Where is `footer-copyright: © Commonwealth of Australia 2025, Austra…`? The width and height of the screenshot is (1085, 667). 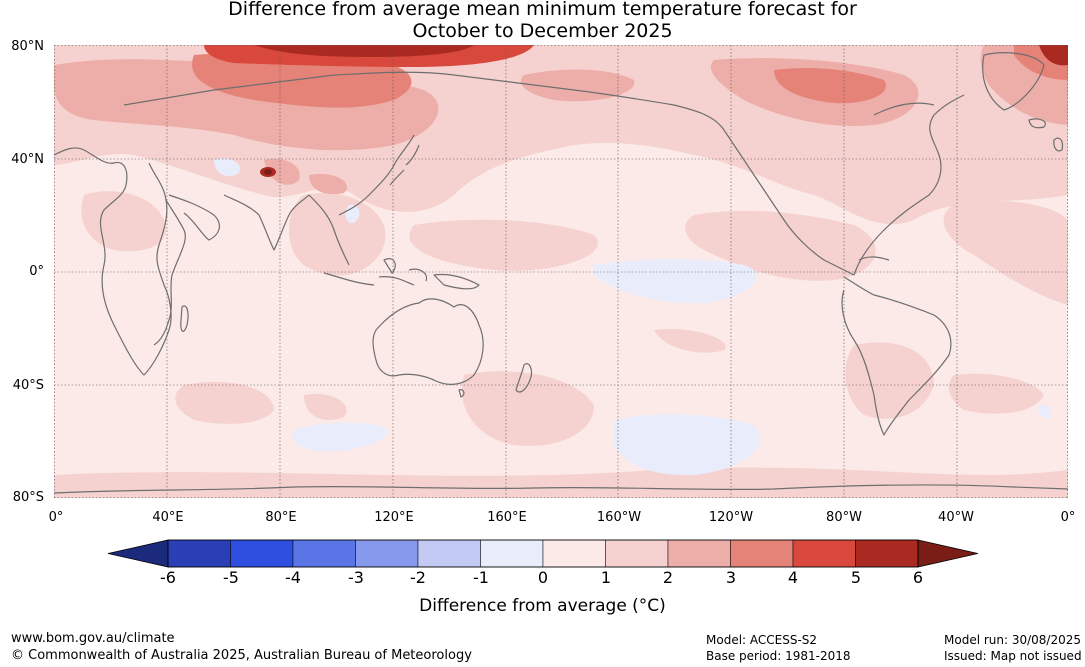
footer-copyright: © Commonwealth of Australia 2025, Austra… is located at coordinates (241, 655).